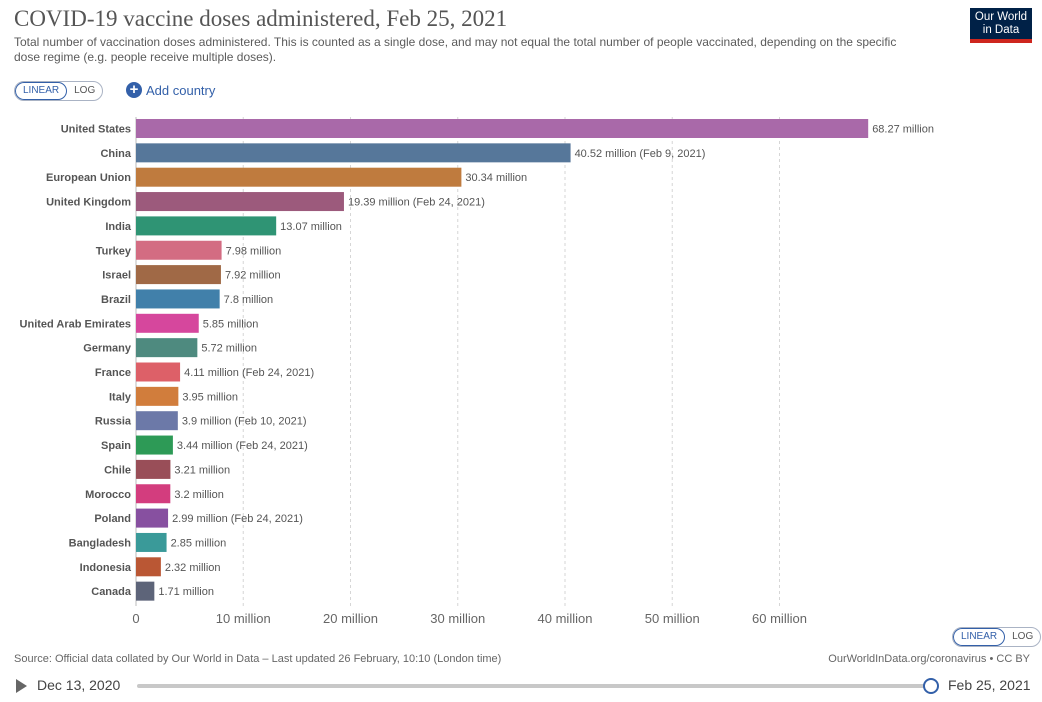 This screenshot has width=1042, height=702. What do you see at coordinates (113, 422) in the screenshot?
I see `category-label: Russia` at bounding box center [113, 422].